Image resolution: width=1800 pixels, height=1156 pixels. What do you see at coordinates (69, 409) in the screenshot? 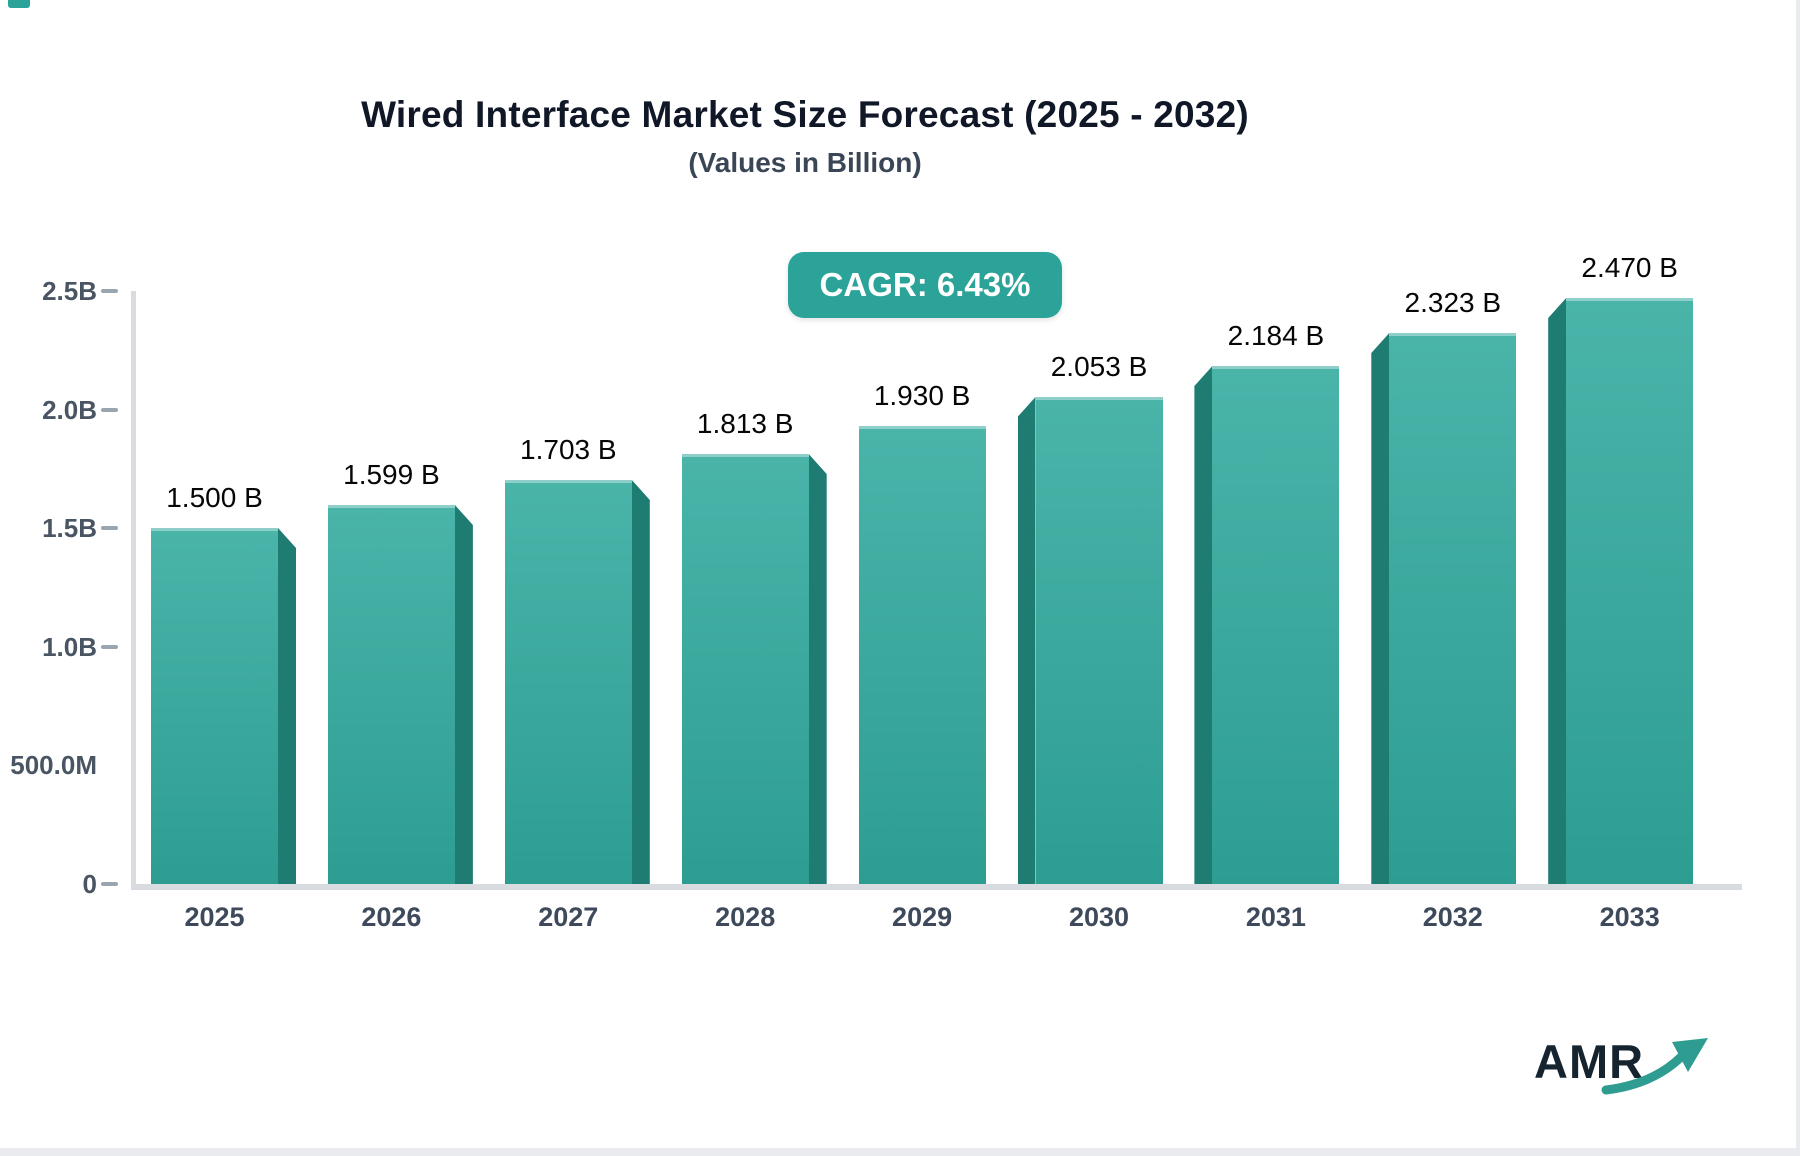
I see `y-tick-label: 2.0B` at bounding box center [69, 409].